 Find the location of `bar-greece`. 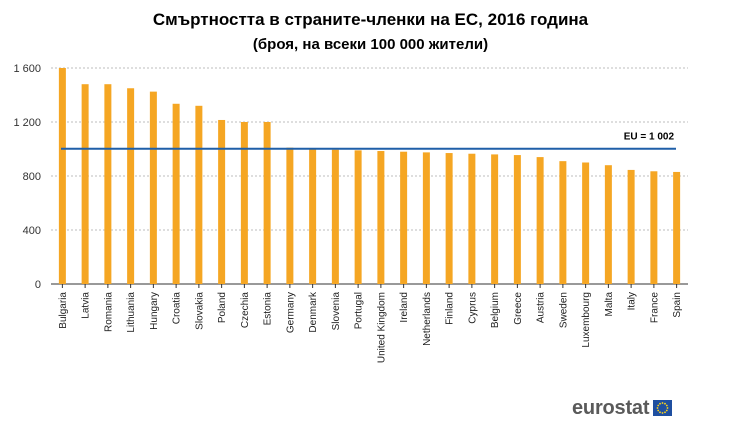

bar-greece is located at coordinates (517, 219).